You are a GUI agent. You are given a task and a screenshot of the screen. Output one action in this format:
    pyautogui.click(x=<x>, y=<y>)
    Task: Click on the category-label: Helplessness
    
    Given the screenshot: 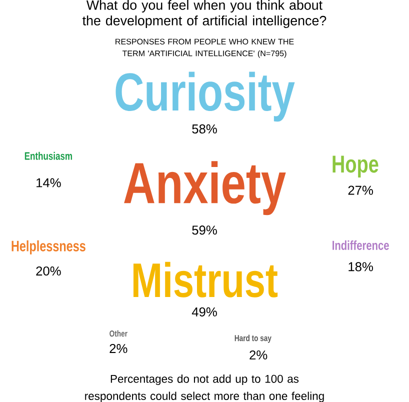 What is the action you would take?
    pyautogui.click(x=49, y=247)
    